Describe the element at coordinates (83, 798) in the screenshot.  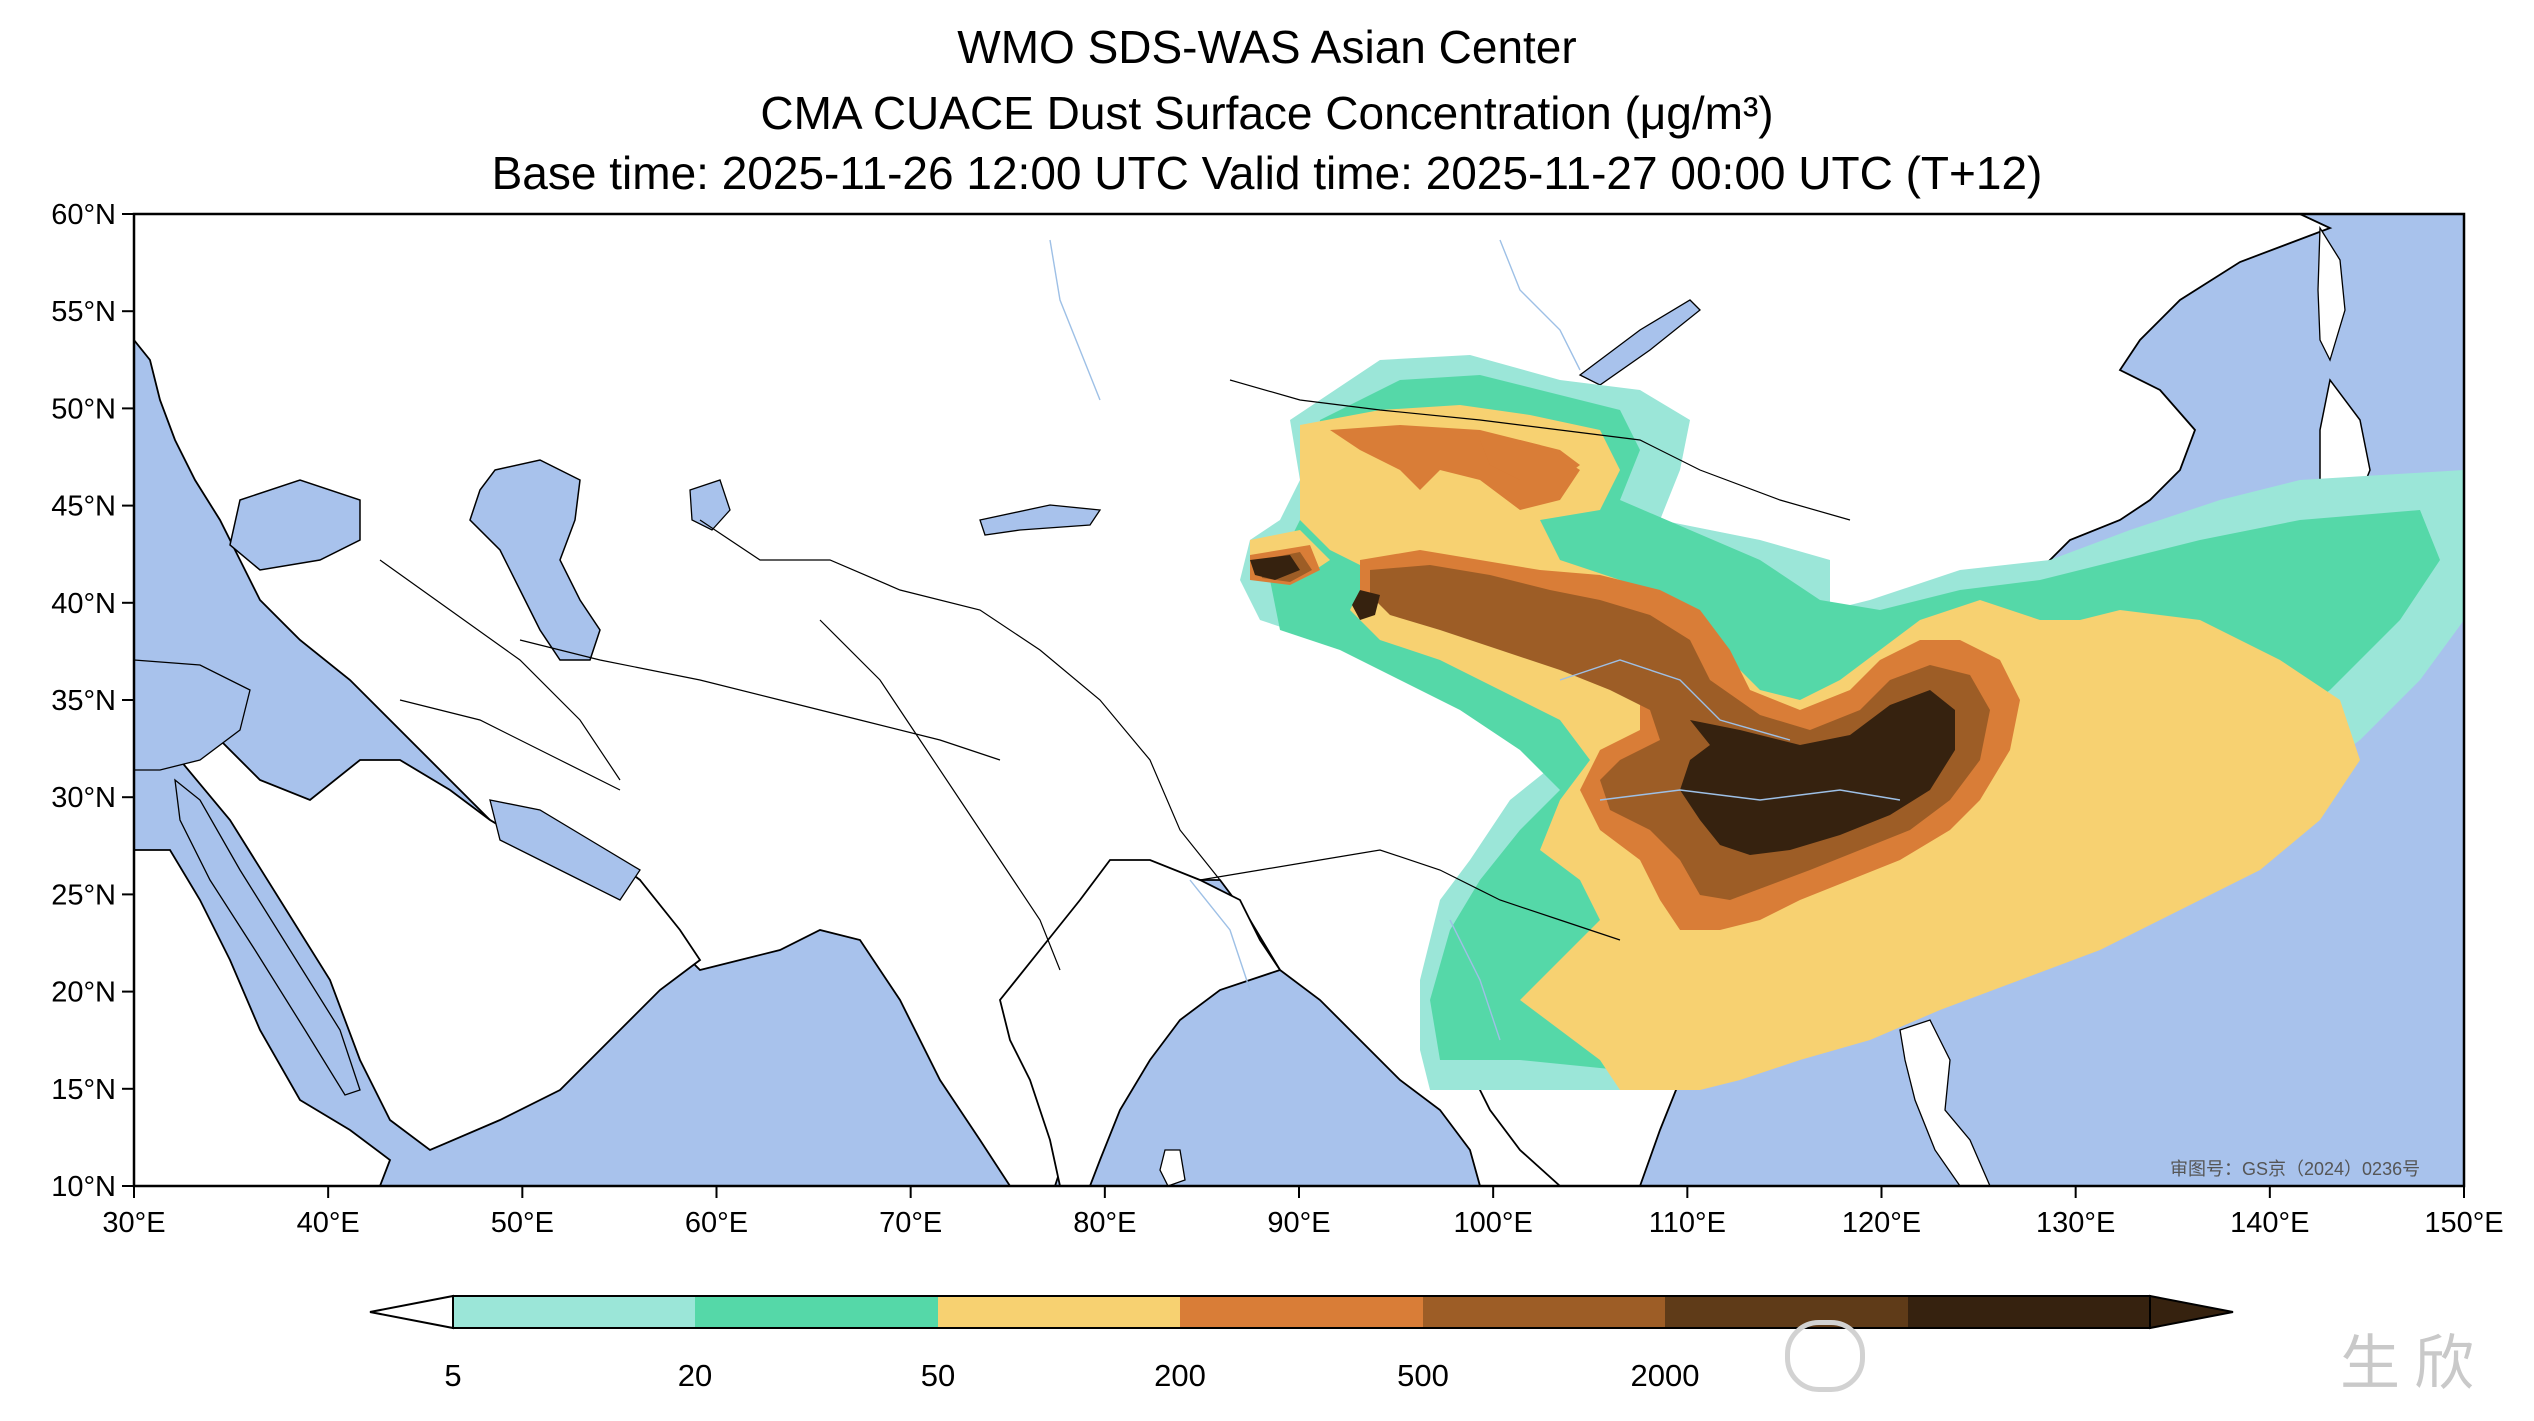
I see `lat-tick-label: 30°N` at that location.